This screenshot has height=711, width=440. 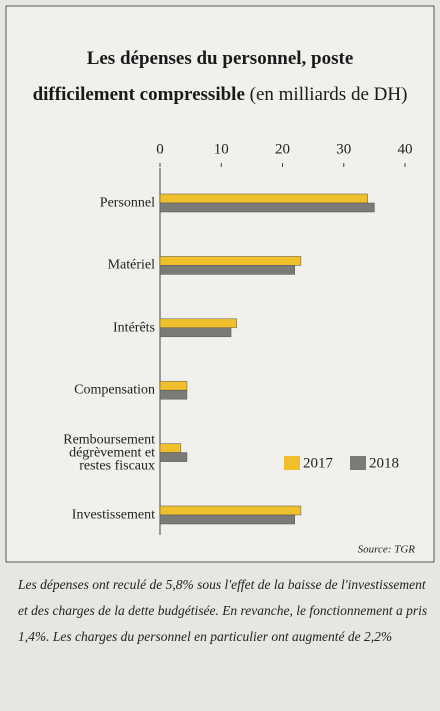 I want to click on chart-title: difficilement compressible, so click(x=138, y=94).